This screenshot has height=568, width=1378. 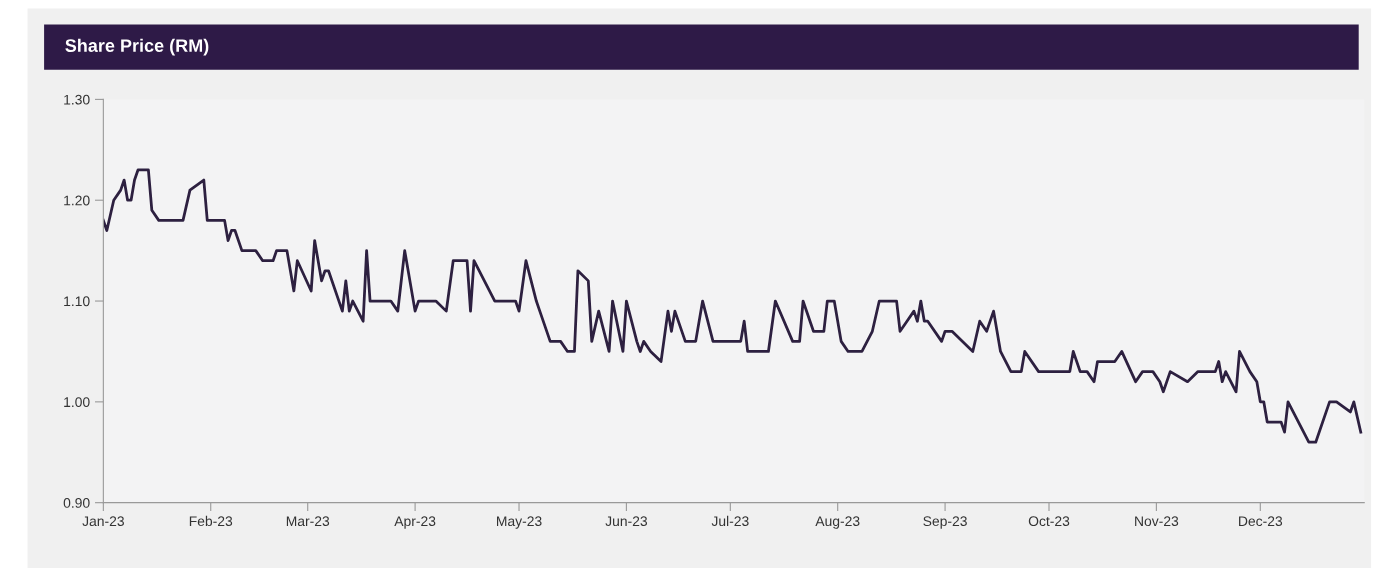 What do you see at coordinates (211, 521) in the screenshot?
I see `x-tick-label: Feb-23` at bounding box center [211, 521].